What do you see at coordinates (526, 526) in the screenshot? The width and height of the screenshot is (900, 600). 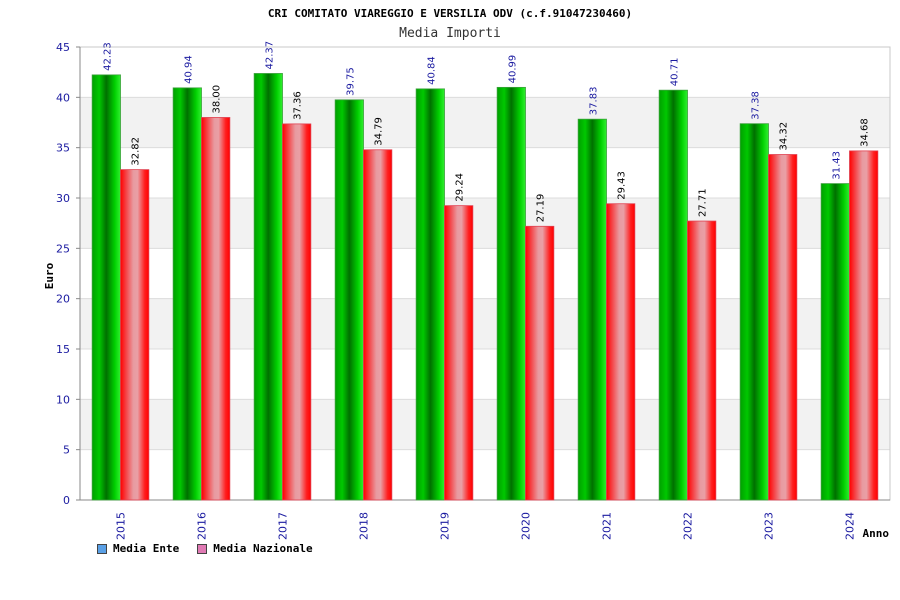 I see `x-tick-label: 2020` at bounding box center [526, 526].